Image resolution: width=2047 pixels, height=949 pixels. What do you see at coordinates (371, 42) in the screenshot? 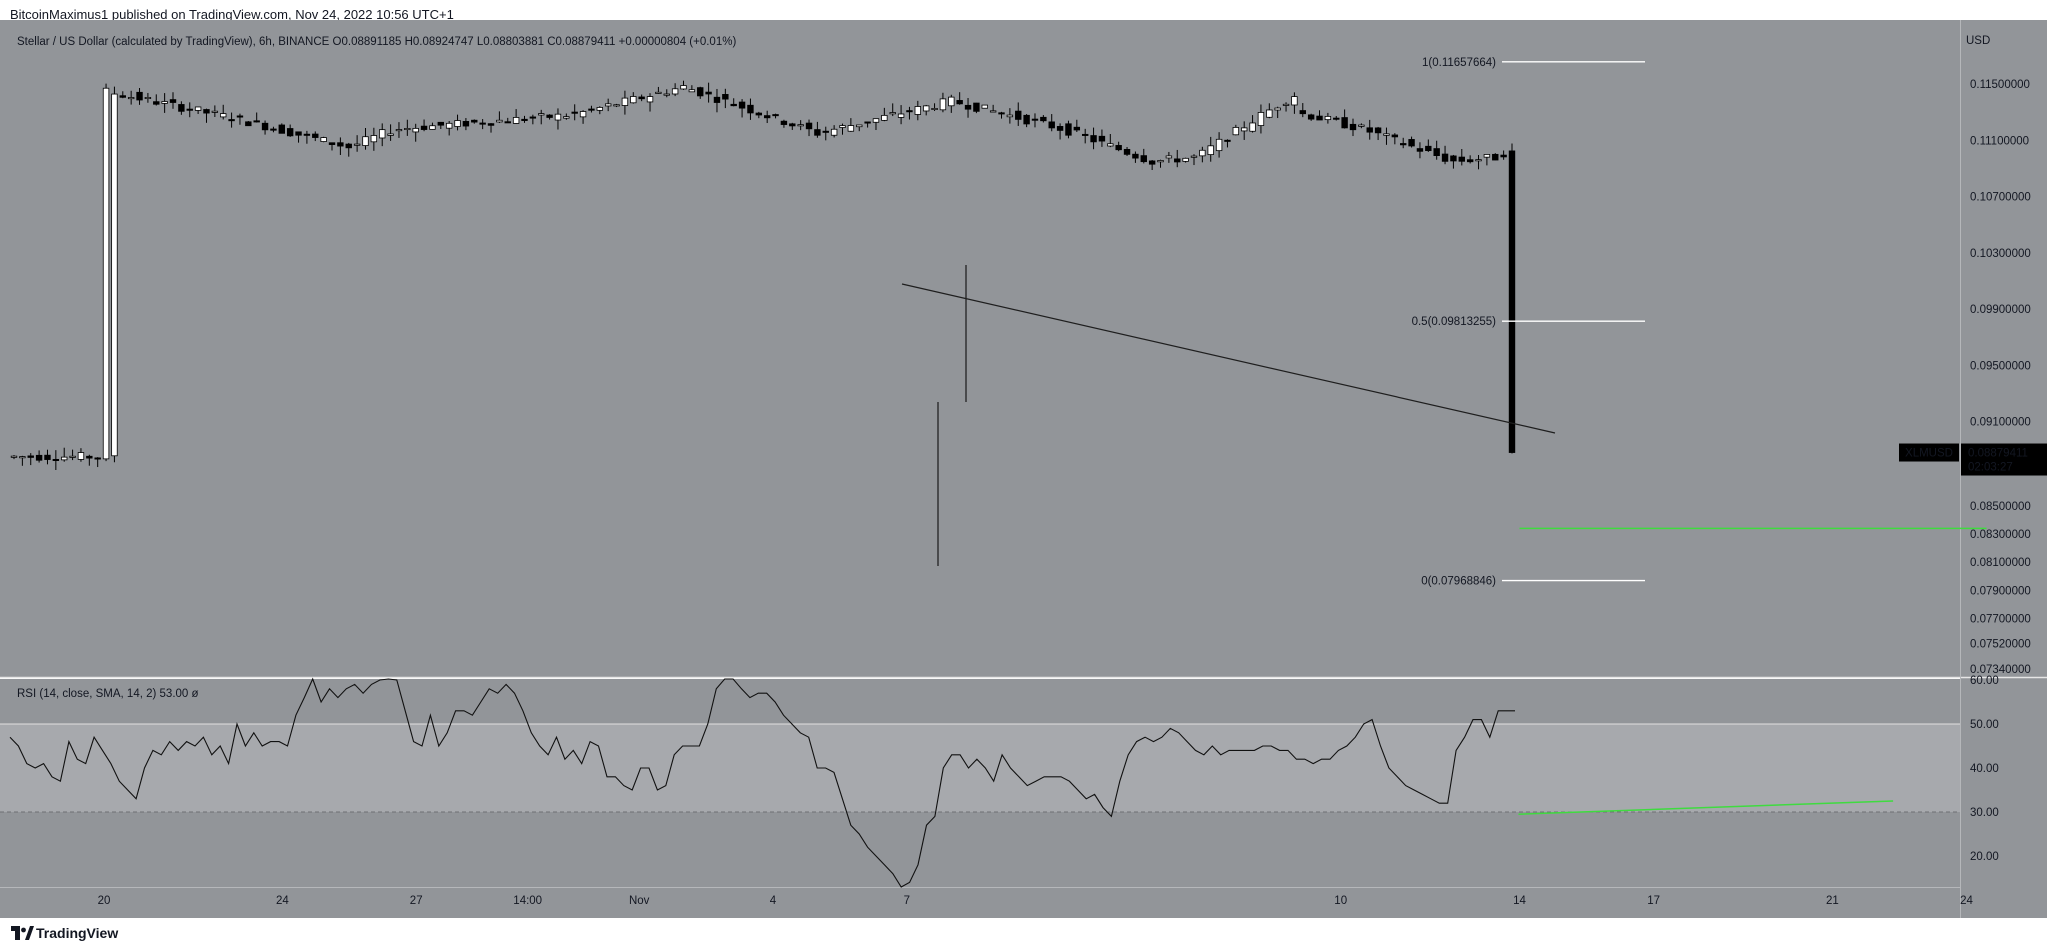
I see `legend-value: 0.08891185` at bounding box center [371, 42].